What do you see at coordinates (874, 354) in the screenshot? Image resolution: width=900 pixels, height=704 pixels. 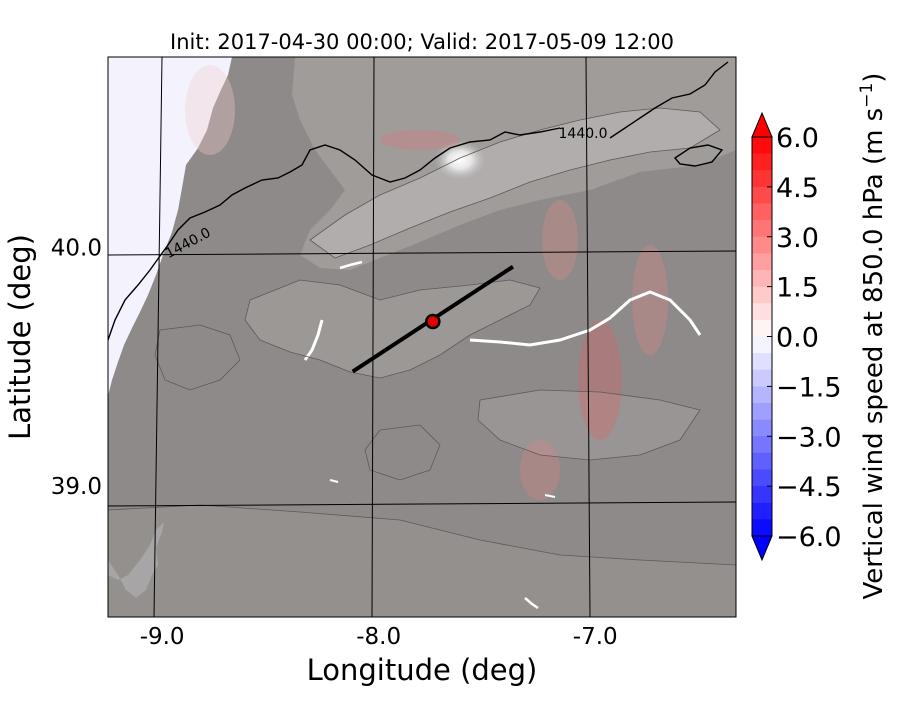 I see `colorbar-label-text: Vertical wind speed at 850.0 hPa (m s` at bounding box center [874, 354].